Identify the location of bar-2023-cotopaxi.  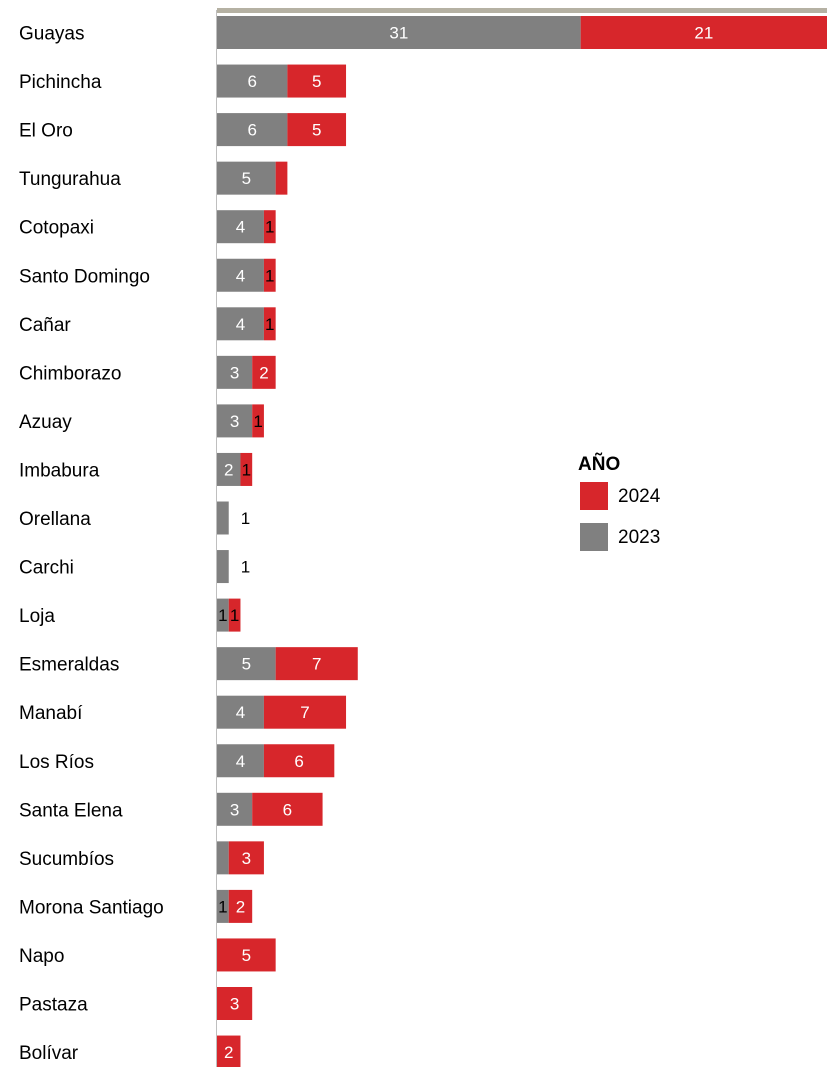
(240, 227).